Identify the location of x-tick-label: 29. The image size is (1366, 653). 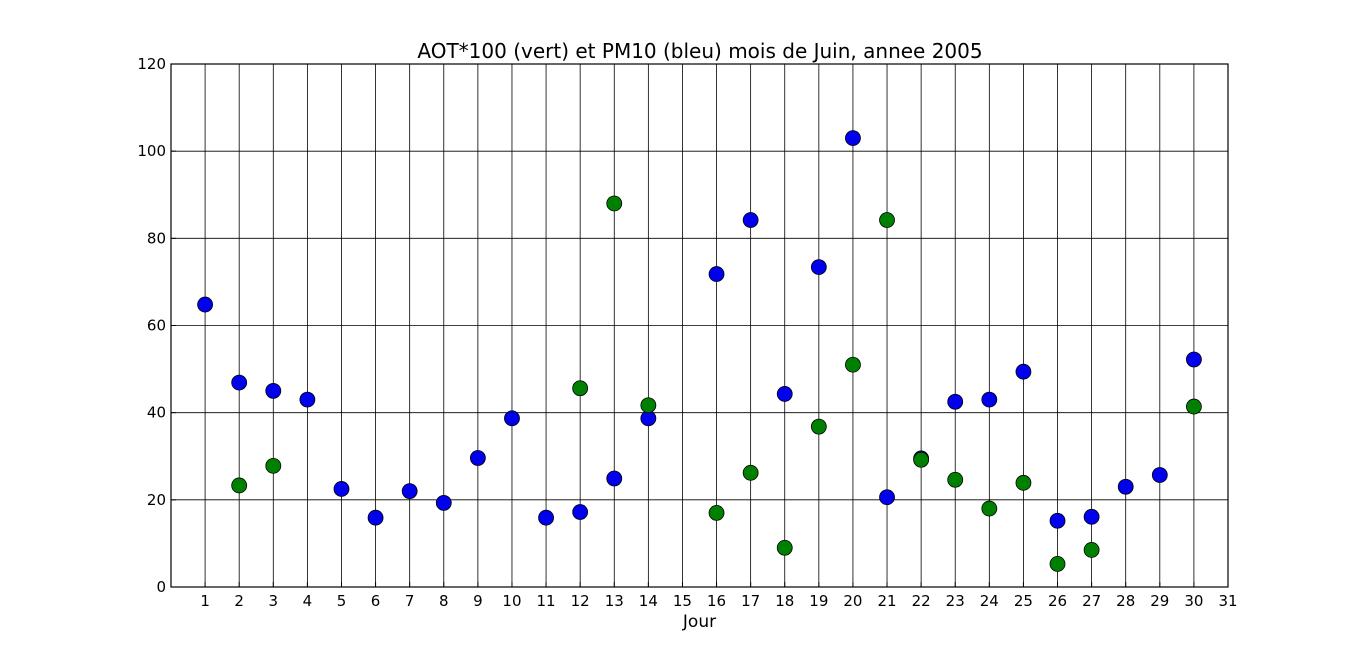
(1159, 601).